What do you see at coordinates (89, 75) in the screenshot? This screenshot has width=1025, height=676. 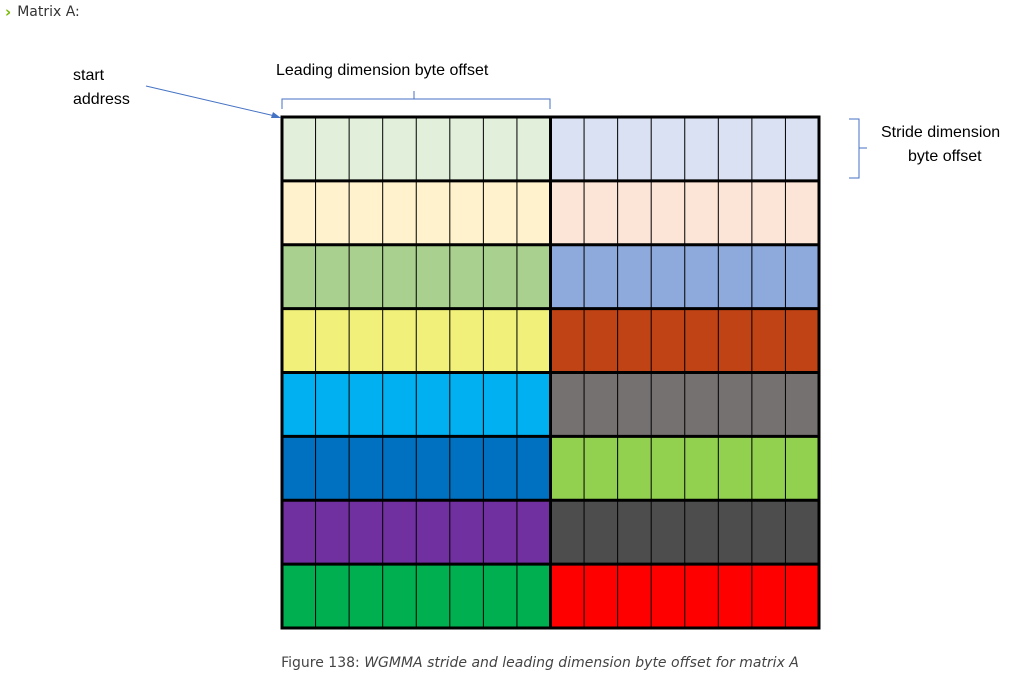 I see `start-label-line1: start` at bounding box center [89, 75].